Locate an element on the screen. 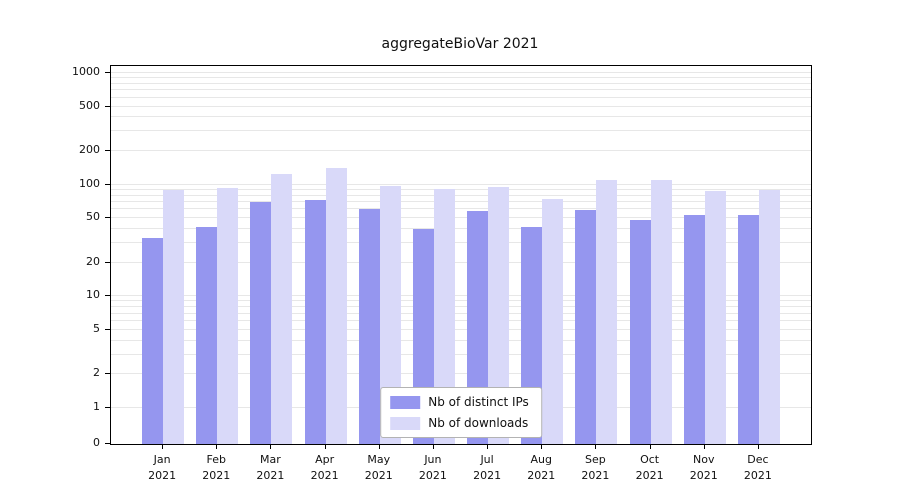 Image resolution: width=900 pixels, height=500 pixels. legend: Nb of distinct IPs Nb of downloads is located at coordinates (461, 412).